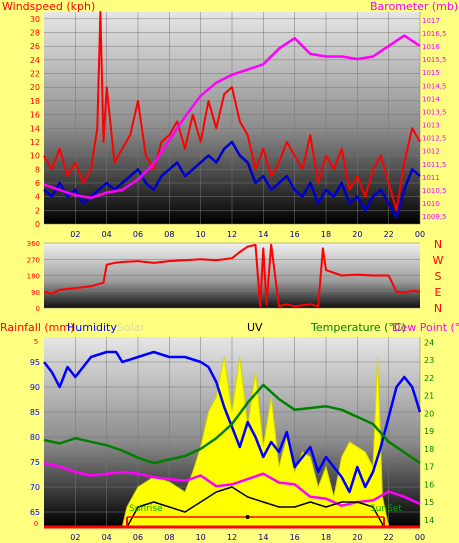 The height and width of the screenshot is (543, 459). I want to click on barometer-y-tick-label: 1015, so click(431, 73).